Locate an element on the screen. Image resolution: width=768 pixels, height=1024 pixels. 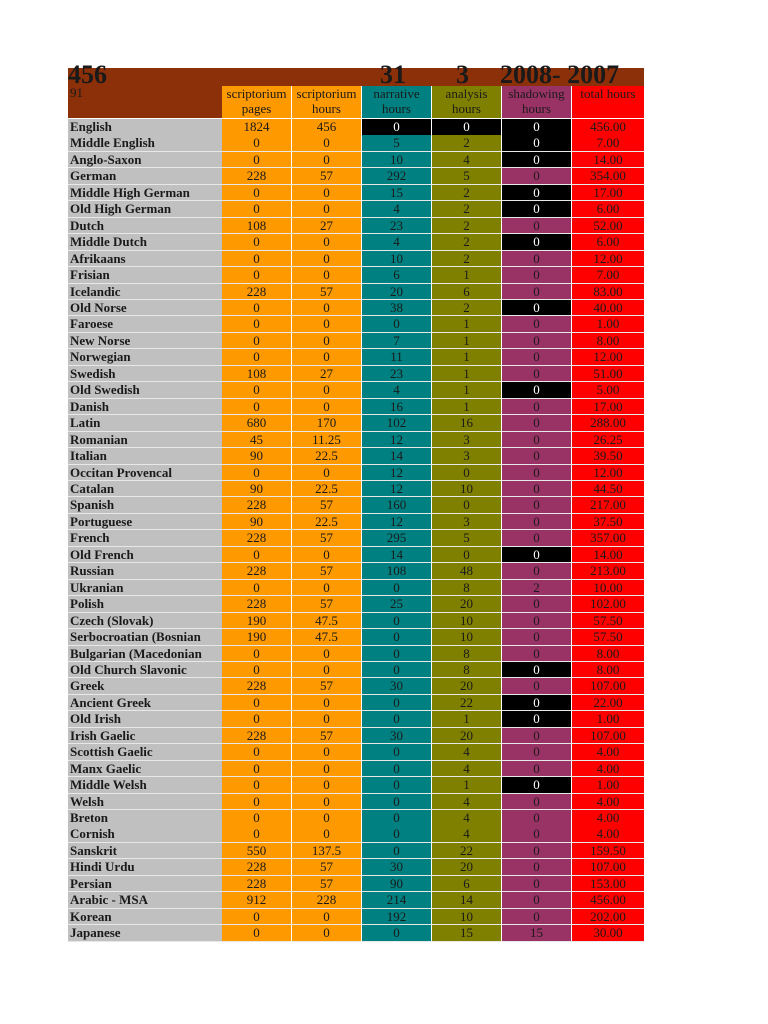
narrative-hours-cell: 4 is located at coordinates (396, 242).